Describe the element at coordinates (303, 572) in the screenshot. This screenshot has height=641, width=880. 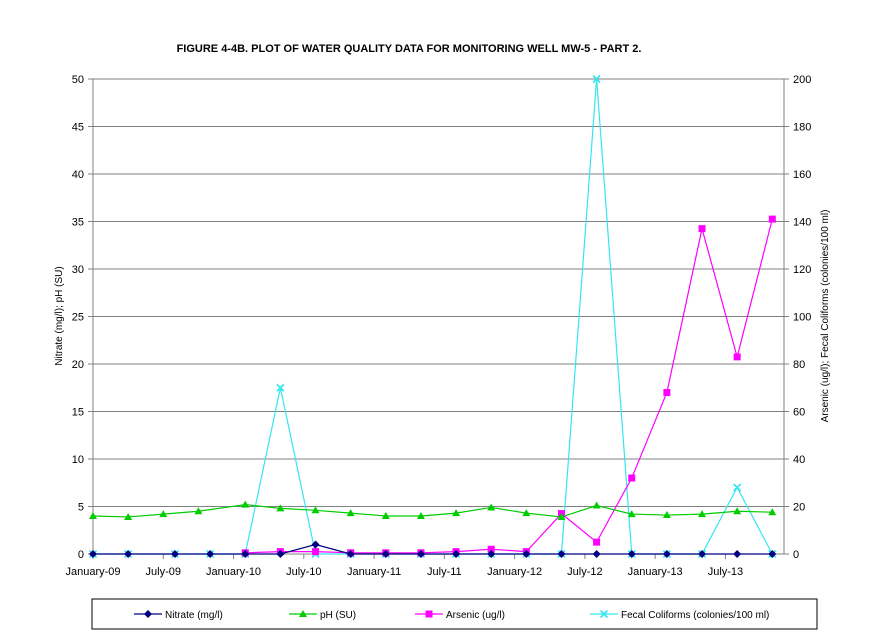
I see `x-tick-label: July-10` at that location.